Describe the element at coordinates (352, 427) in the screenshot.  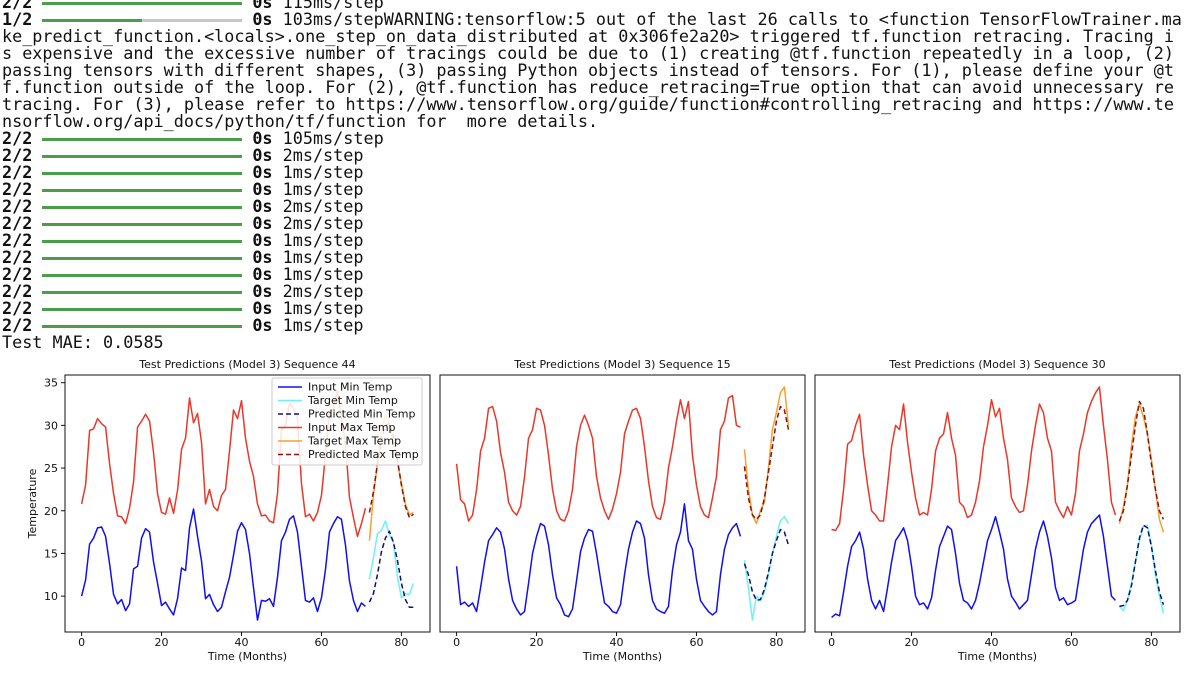
I see `legend-label: Input Max Temp` at that location.